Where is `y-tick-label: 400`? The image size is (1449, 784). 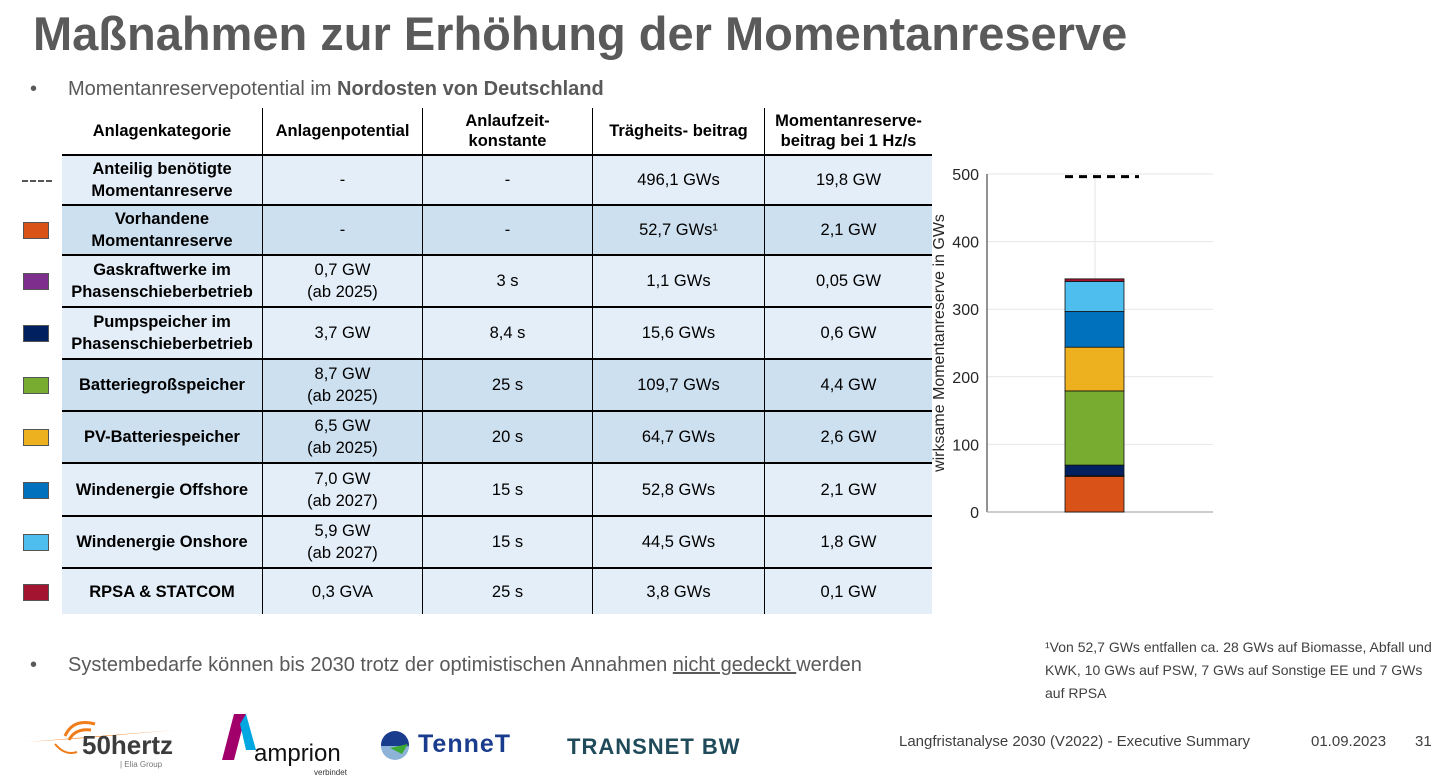 y-tick-label: 400 is located at coordinates (965, 243).